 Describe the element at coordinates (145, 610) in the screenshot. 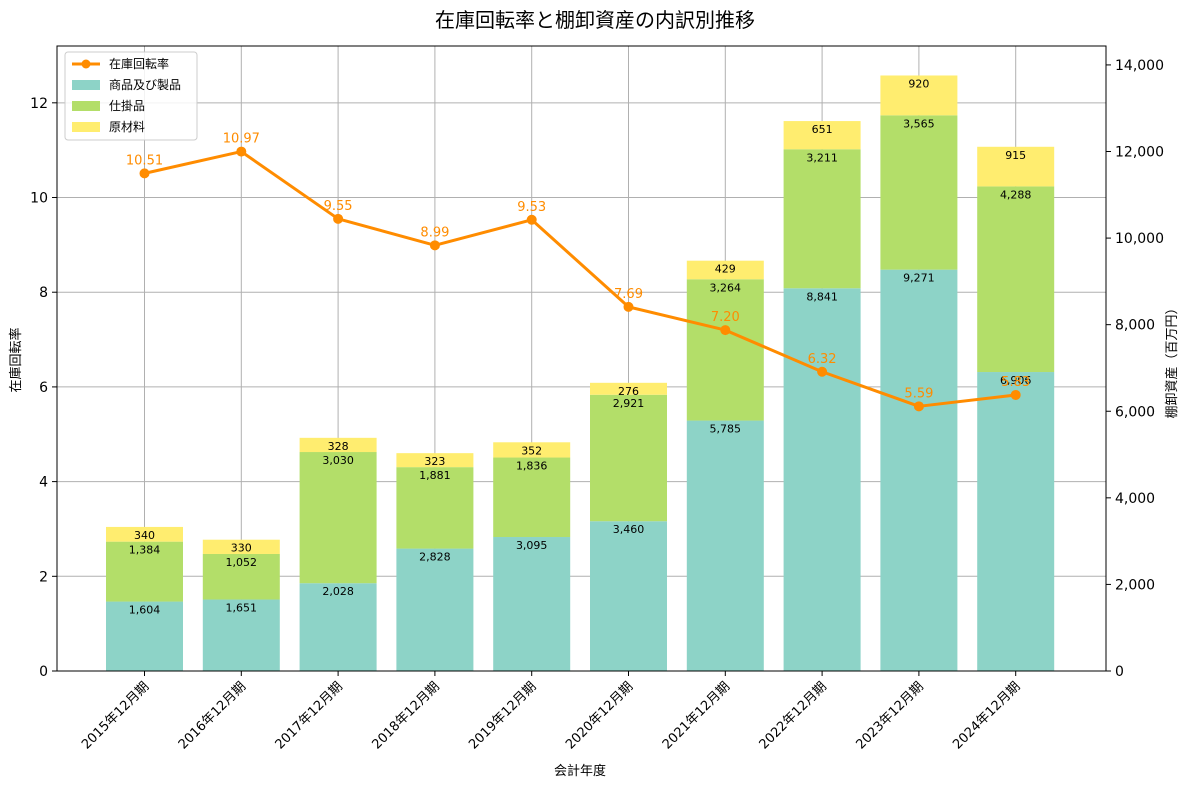

I see `bar-segment-label: 1,604` at that location.